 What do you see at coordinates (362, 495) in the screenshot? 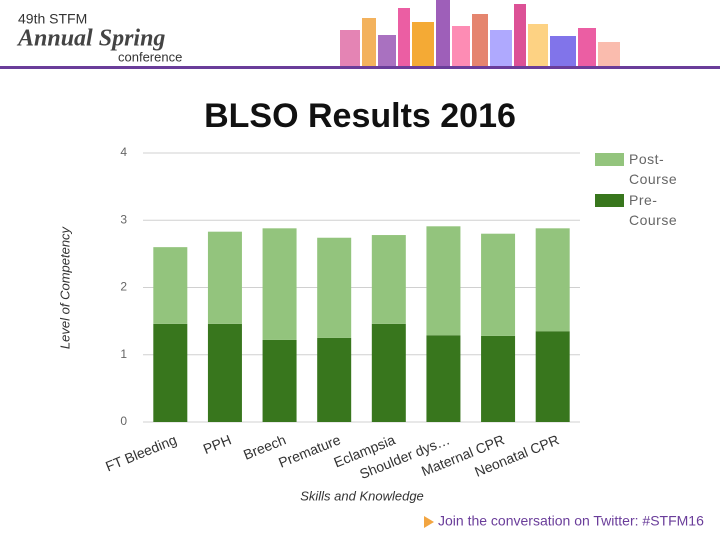
I see `x-axis-label: Skills and Knowledge` at bounding box center [362, 495].